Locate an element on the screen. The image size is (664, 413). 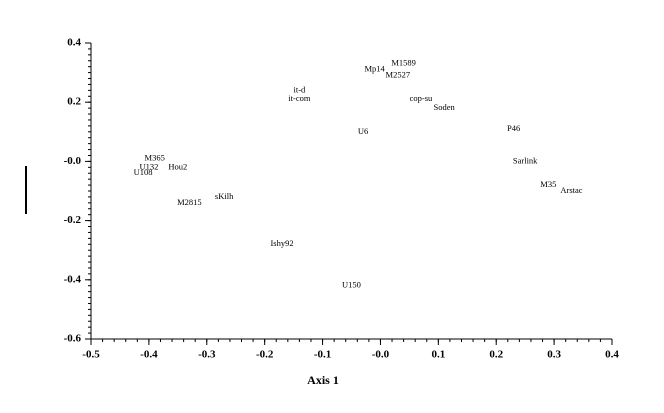
point-label: U6 is located at coordinates (363, 131).